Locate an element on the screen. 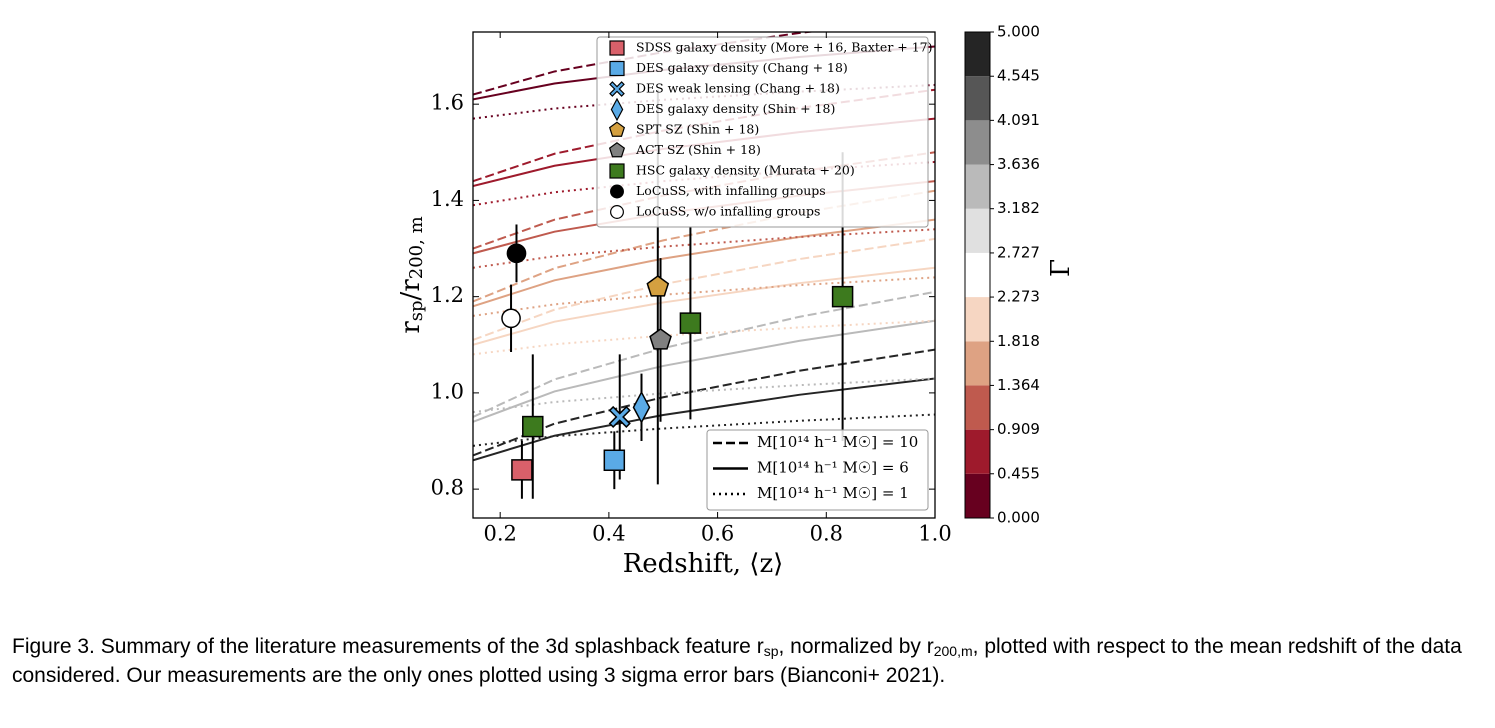 This screenshot has width=1495, height=728. y-tick-label: 1.6 is located at coordinates (447, 103).